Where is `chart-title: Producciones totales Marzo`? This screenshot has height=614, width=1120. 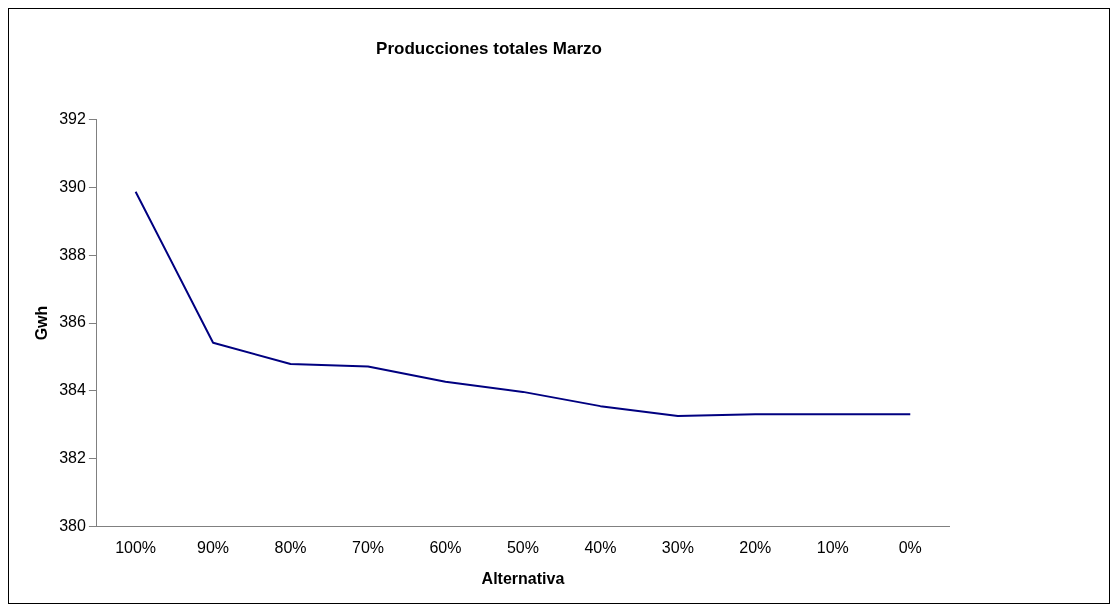
chart-title: Producciones totales Marzo is located at coordinates (489, 48).